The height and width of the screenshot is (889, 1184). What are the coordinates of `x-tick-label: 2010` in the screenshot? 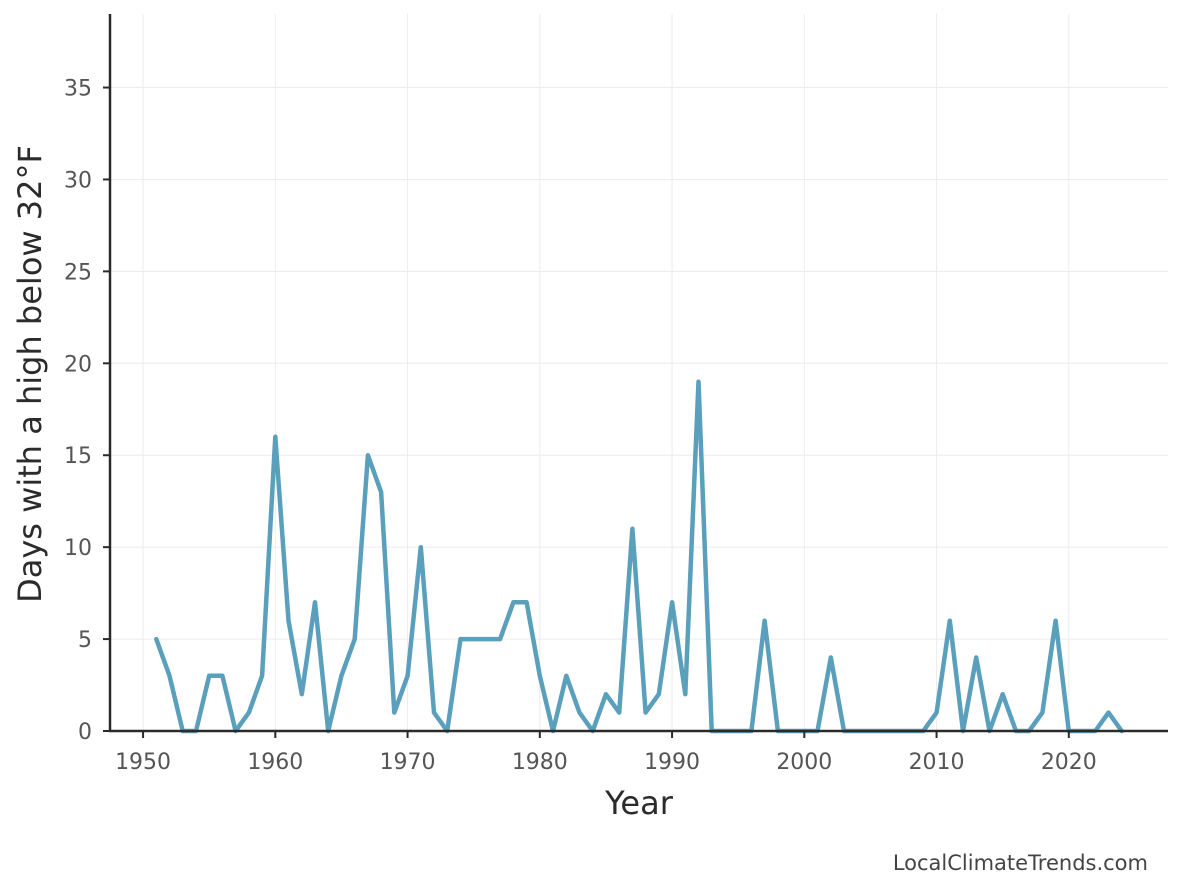 It's located at (937, 762).